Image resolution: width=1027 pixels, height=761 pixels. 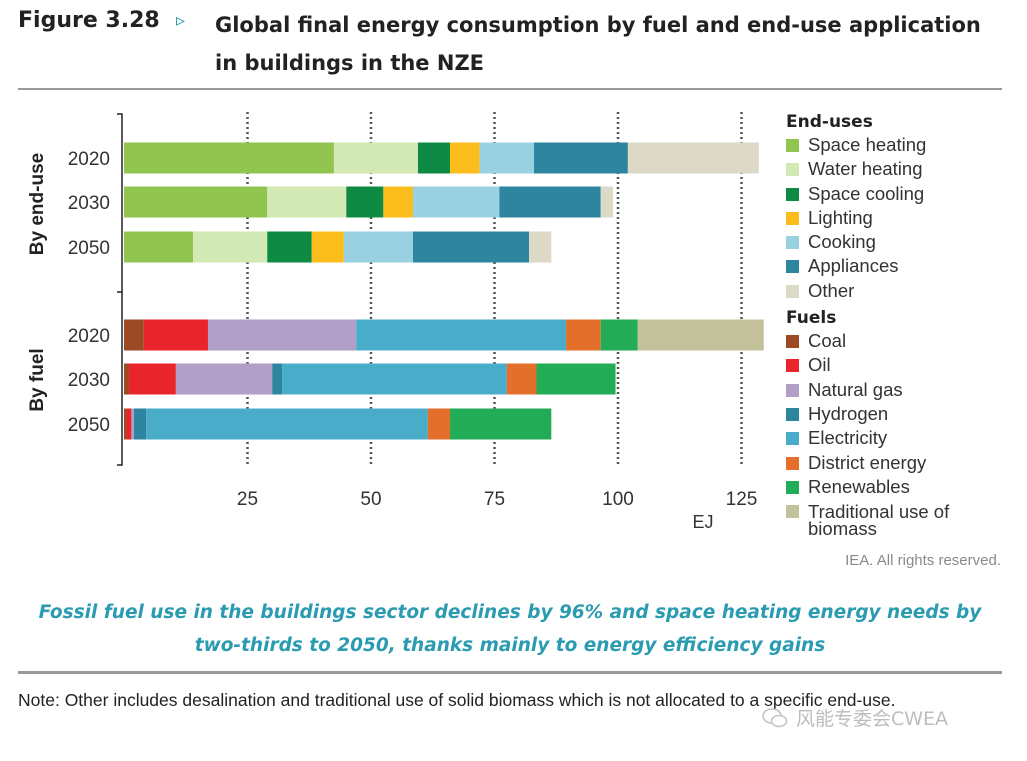 I want to click on bar-by-end-use-2020-space-cooling, so click(x=434, y=158).